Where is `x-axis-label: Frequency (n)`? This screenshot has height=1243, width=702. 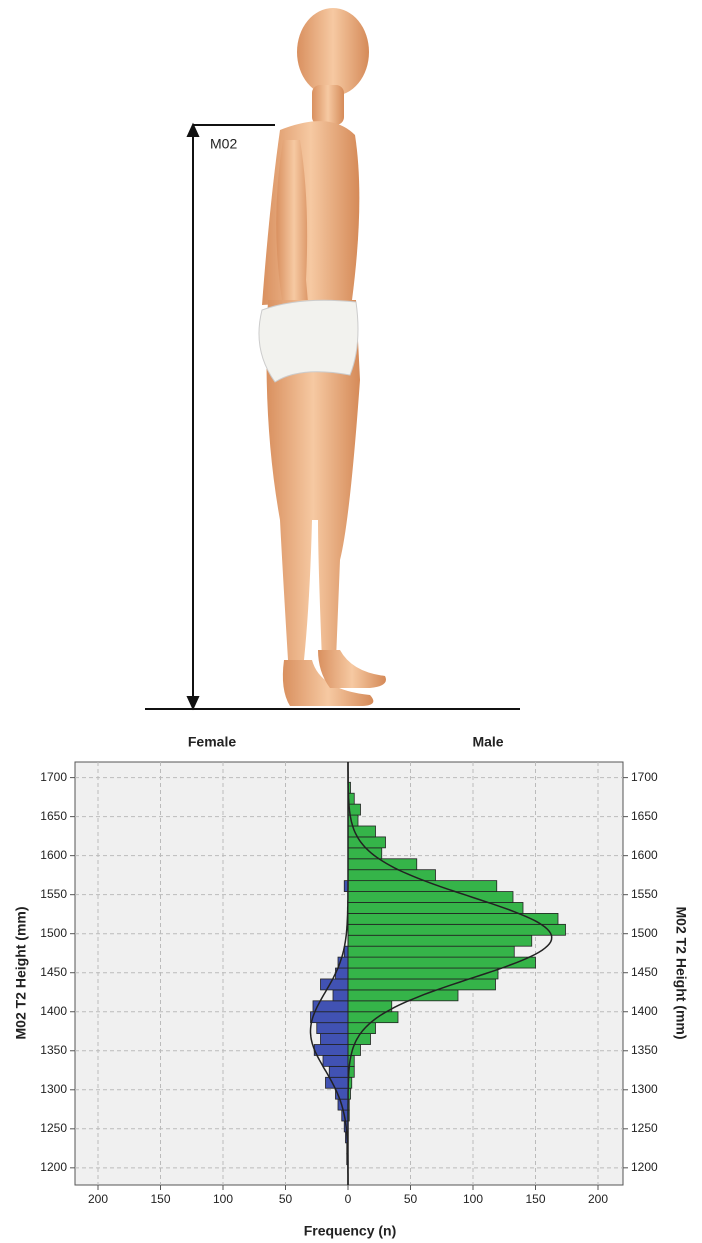
x-axis-label: Frequency (n) is located at coordinates (350, 1231).